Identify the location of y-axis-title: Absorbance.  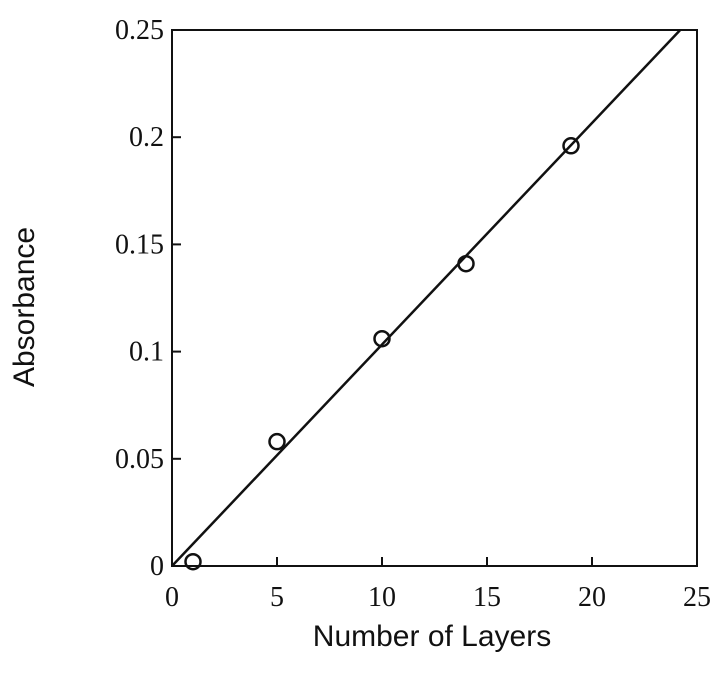
(24, 307).